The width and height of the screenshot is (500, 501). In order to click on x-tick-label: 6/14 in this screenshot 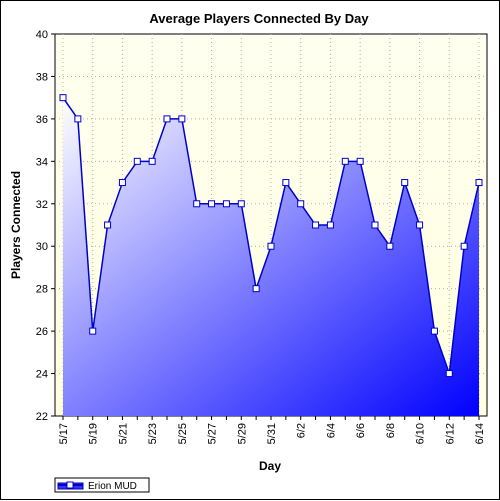, I will do `click(480, 433)`.